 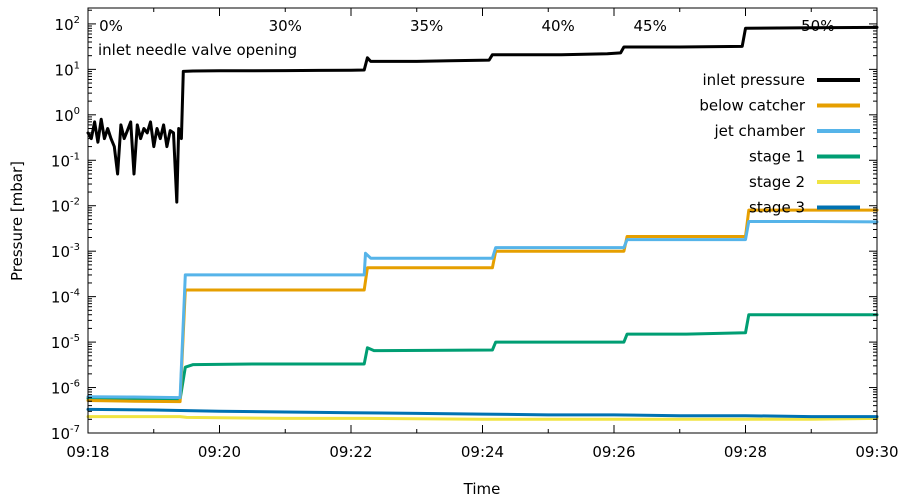 What do you see at coordinates (75, 384) in the screenshot?
I see `y-tick-exponent: -6` at bounding box center [75, 384].